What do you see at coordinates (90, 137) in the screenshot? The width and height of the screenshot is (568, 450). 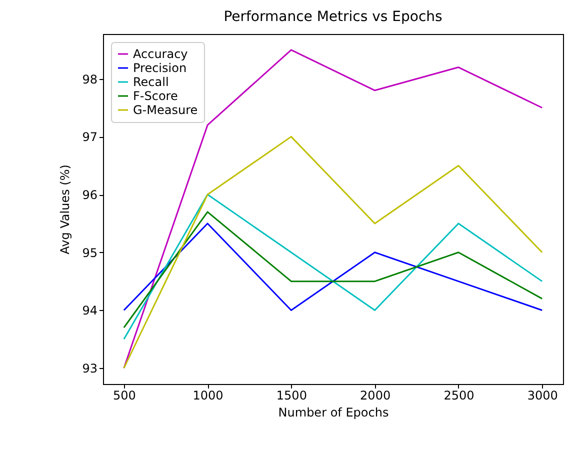 I see `y-tick-label: 97` at bounding box center [90, 137].